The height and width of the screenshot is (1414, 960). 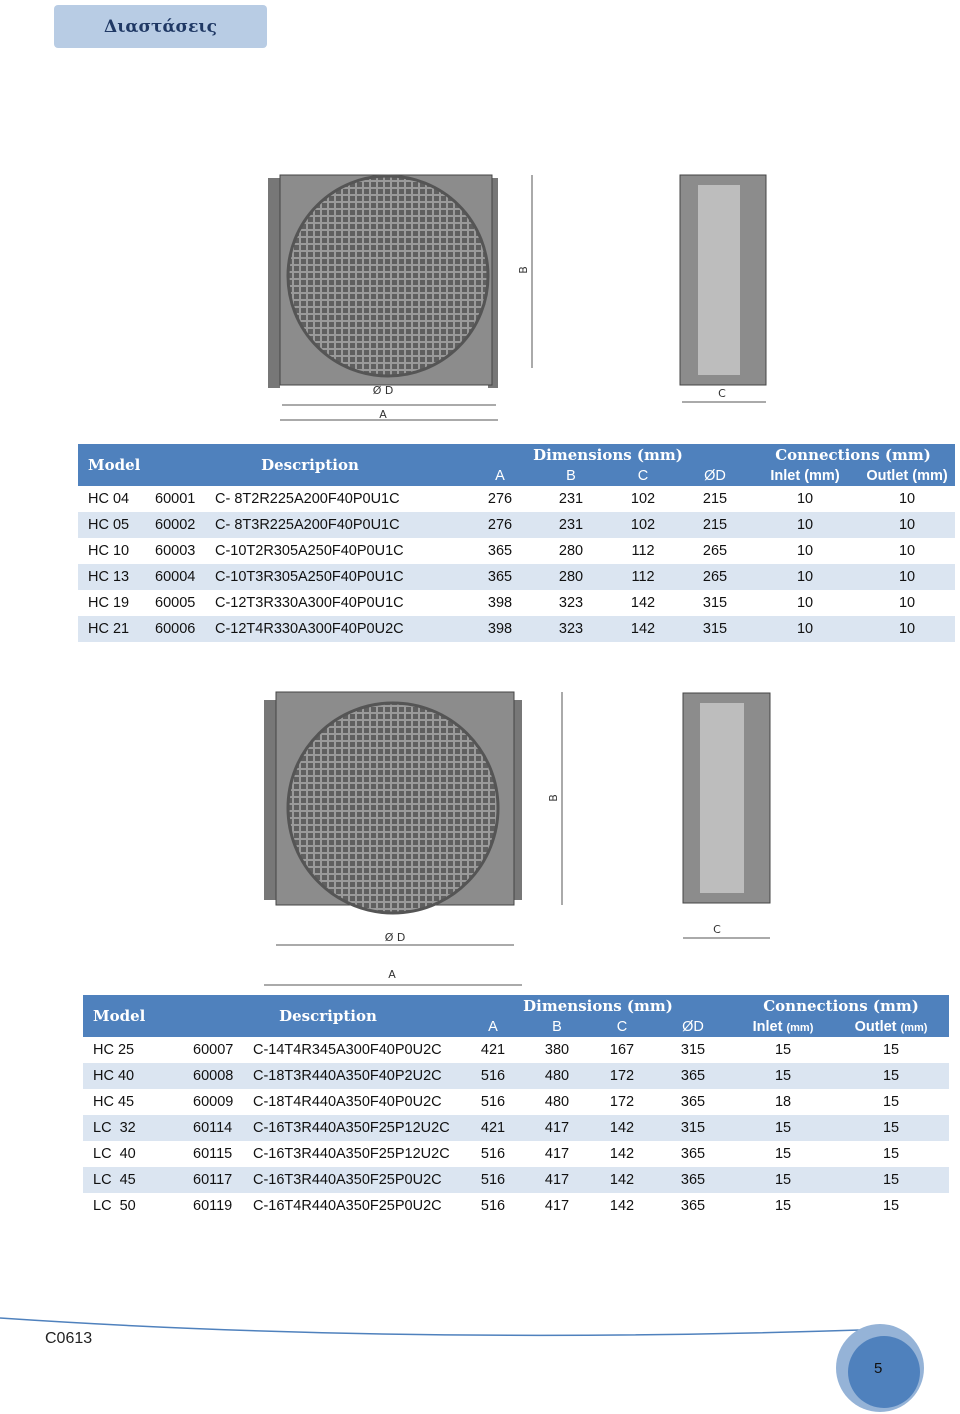 What do you see at coordinates (358, 1128) in the screenshot?
I see `table-cell: C-16T3R440A350F25P12U2C` at bounding box center [358, 1128].